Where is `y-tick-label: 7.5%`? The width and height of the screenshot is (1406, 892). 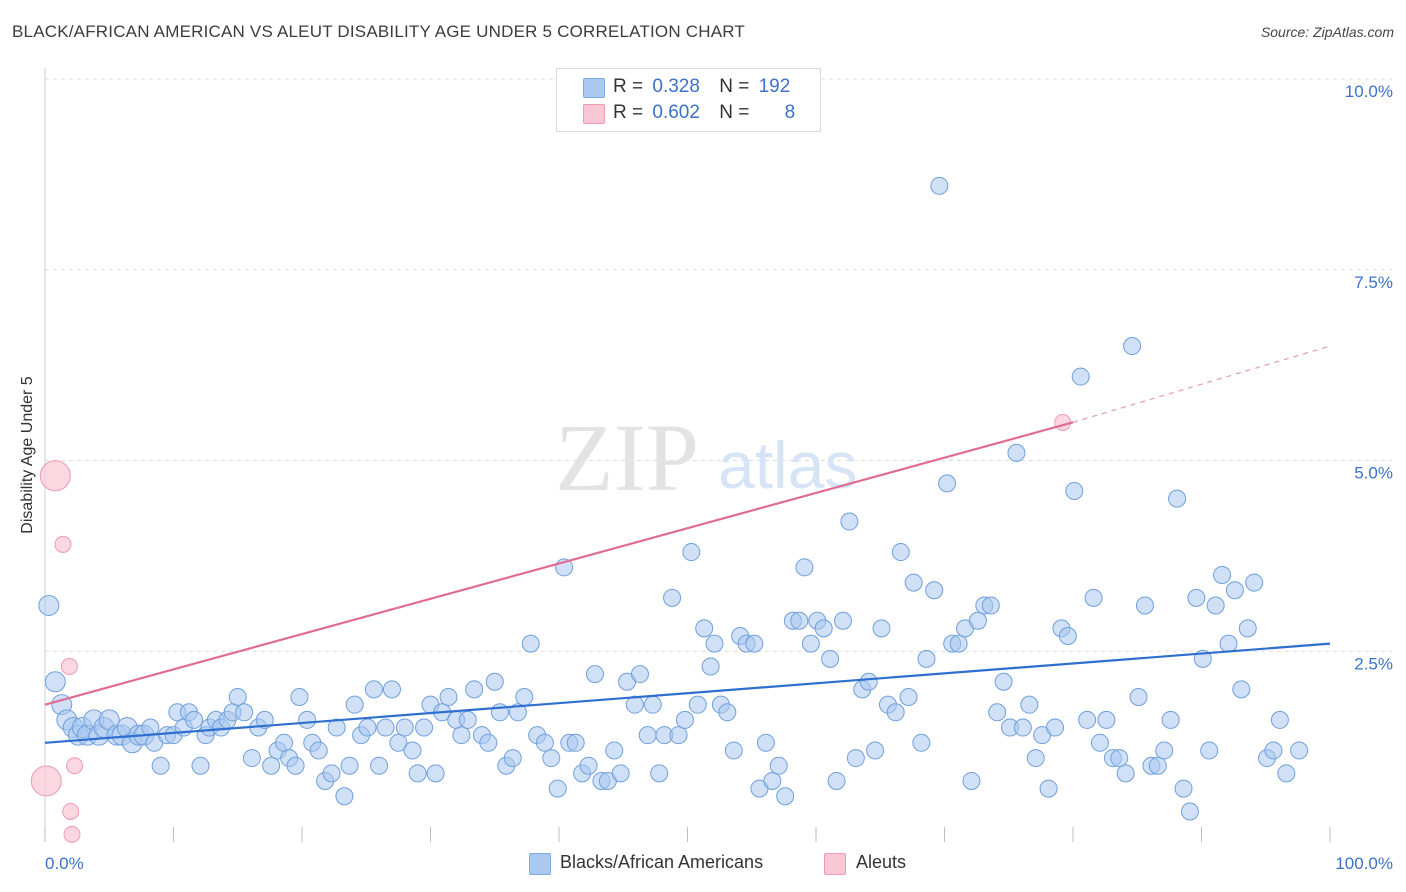
y-tick-label: 7.5% is located at coordinates (1373, 282).